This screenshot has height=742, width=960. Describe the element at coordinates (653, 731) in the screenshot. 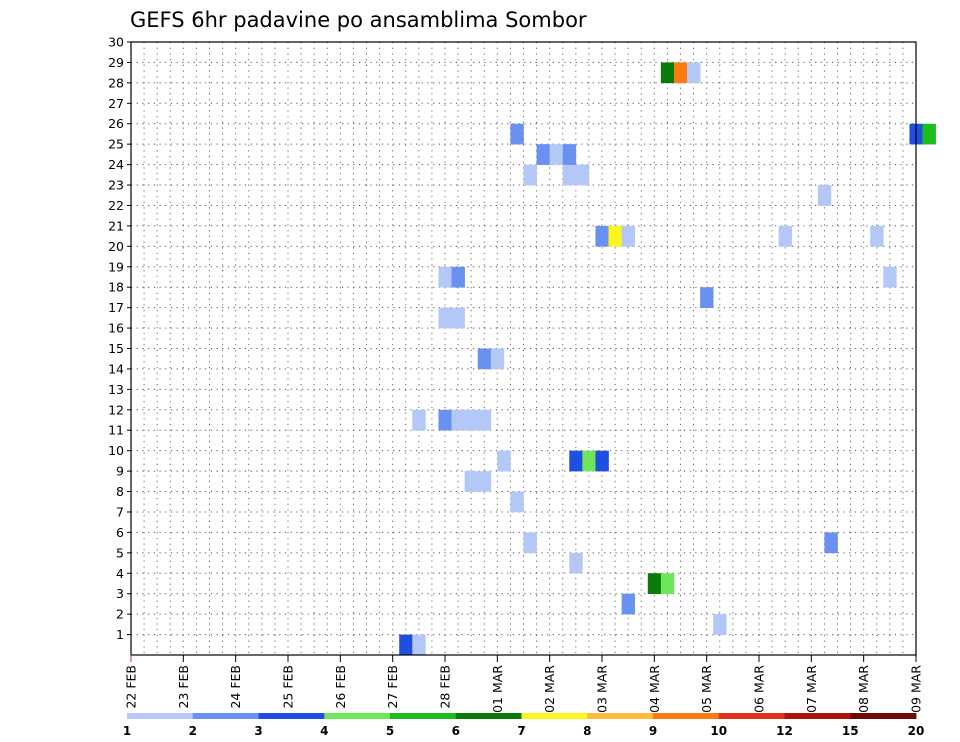

I see `colorbar-label: 9` at that location.